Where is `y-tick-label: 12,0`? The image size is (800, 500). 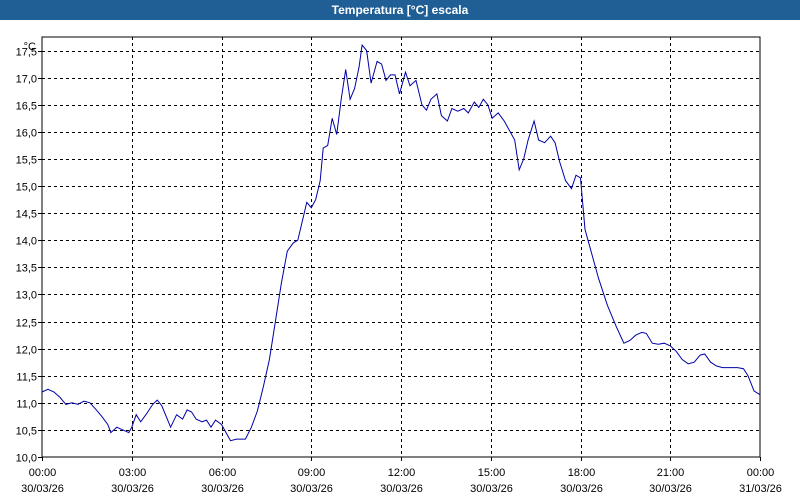 y-tick-label: 12,0 is located at coordinates (26, 351).